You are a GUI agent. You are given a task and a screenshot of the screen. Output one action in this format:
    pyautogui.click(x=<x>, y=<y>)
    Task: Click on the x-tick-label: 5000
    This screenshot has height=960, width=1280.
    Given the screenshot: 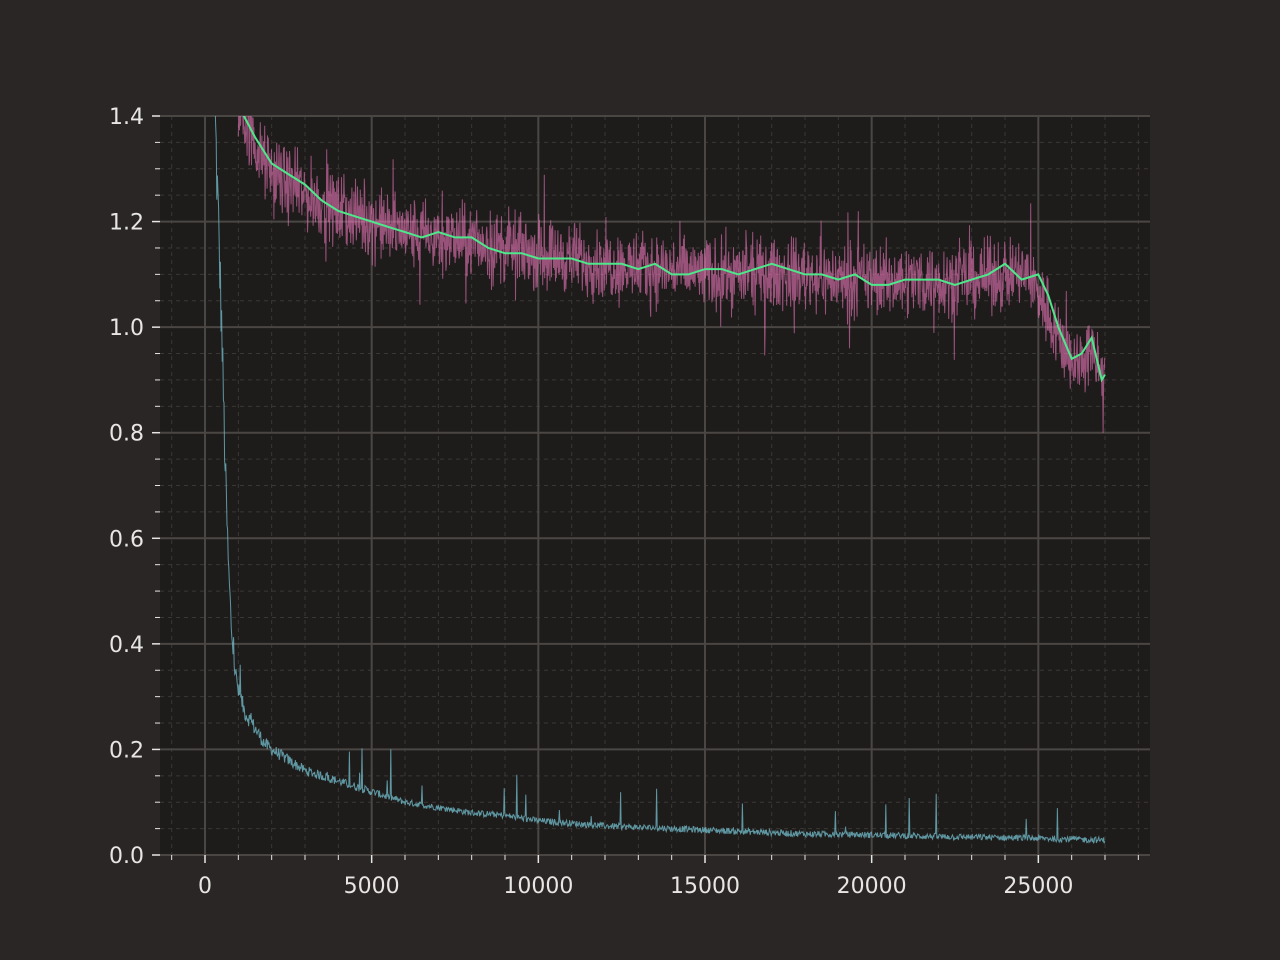 What is the action you would take?
    pyautogui.click(x=372, y=886)
    